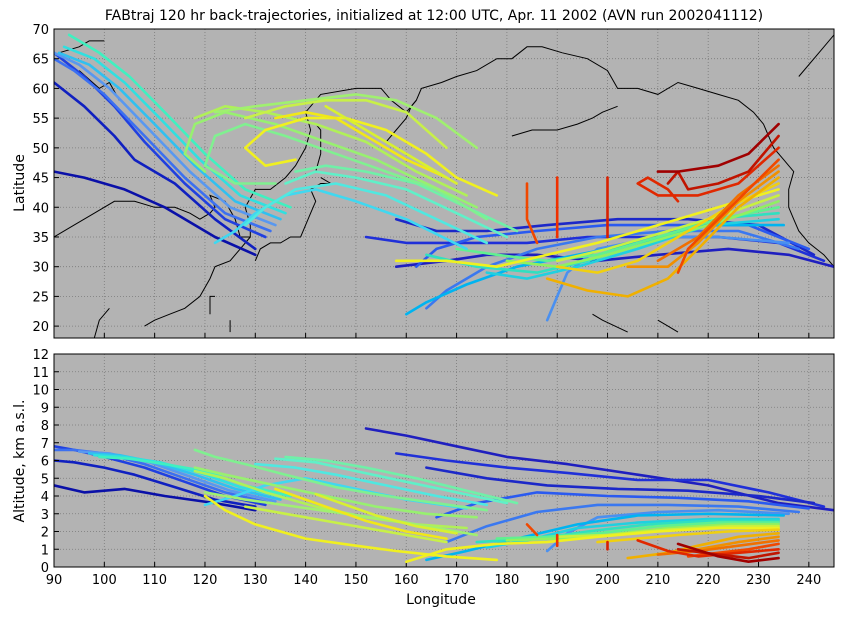 The image size is (868, 621). Describe the element at coordinates (657, 580) in the screenshot. I see `alt-xtick-label-210: 210` at that location.